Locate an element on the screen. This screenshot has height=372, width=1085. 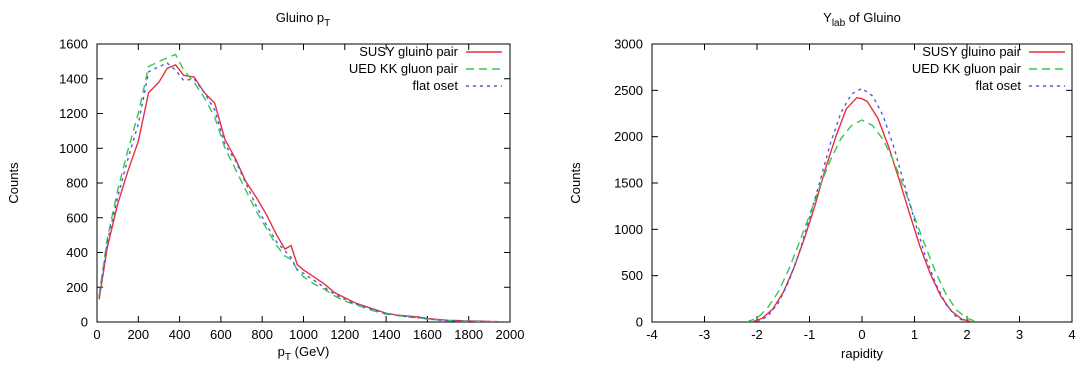
x-tick-label: 1600 is located at coordinates (427, 334).